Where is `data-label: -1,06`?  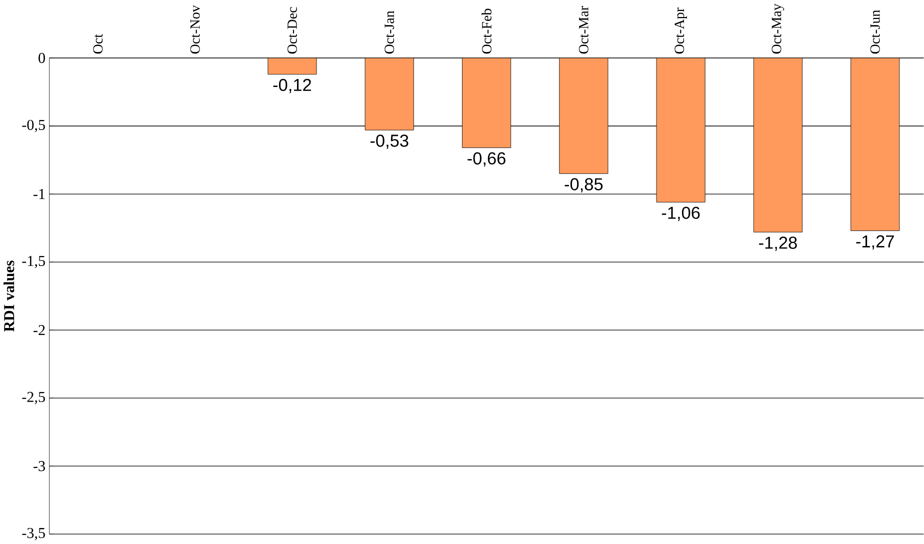 data-label: -1,06 is located at coordinates (681, 214).